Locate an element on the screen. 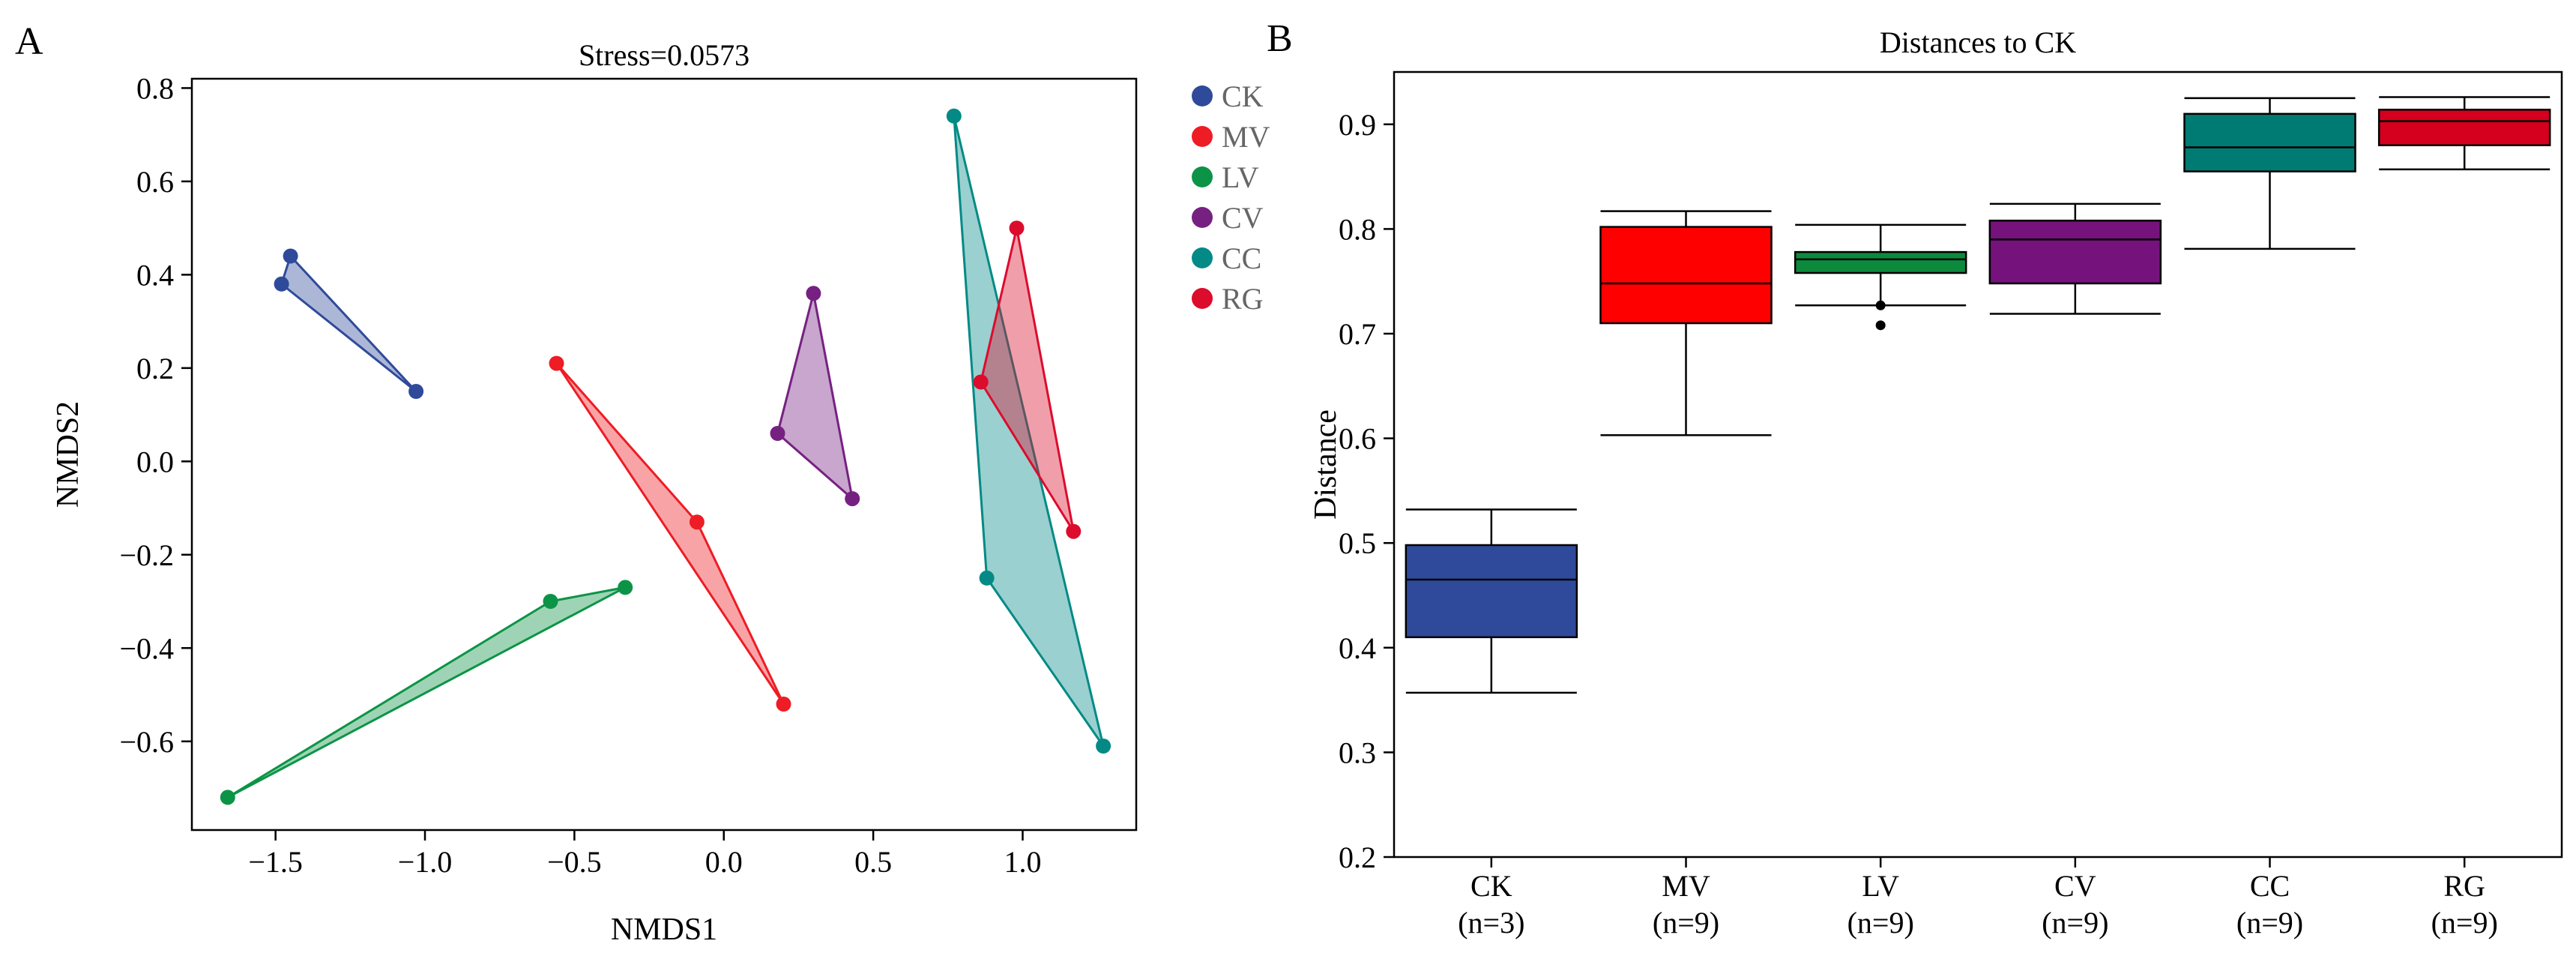 This screenshot has width=2576, height=968. hull-cv is located at coordinates (815, 396).